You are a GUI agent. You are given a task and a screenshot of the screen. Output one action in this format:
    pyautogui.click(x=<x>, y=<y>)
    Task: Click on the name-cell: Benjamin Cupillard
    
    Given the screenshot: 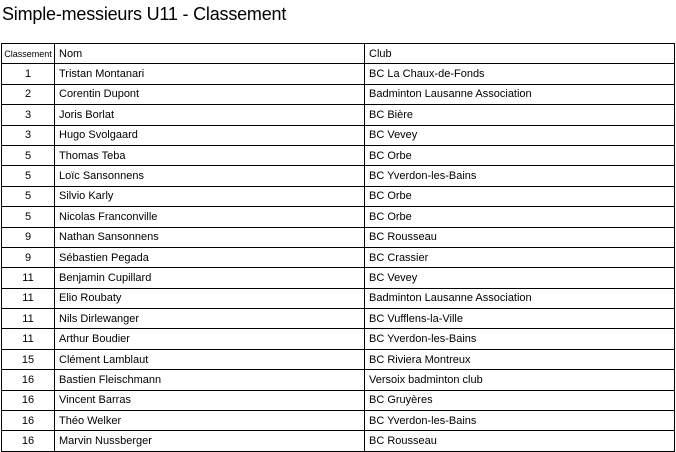 What is the action you would take?
    pyautogui.click(x=209, y=278)
    